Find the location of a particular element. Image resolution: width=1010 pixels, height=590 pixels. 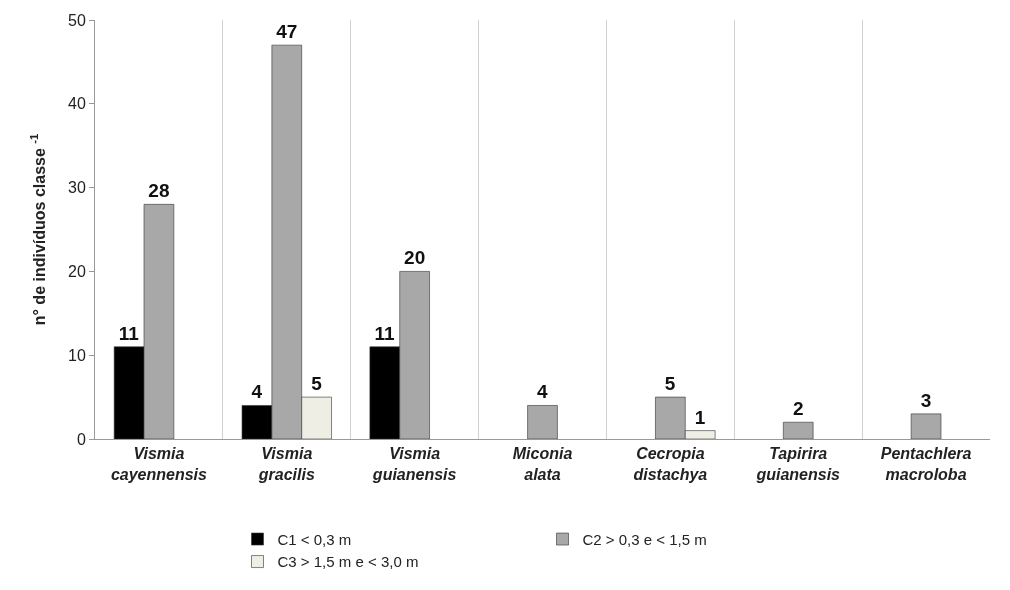

y-tick-label: 50 is located at coordinates (77, 20).